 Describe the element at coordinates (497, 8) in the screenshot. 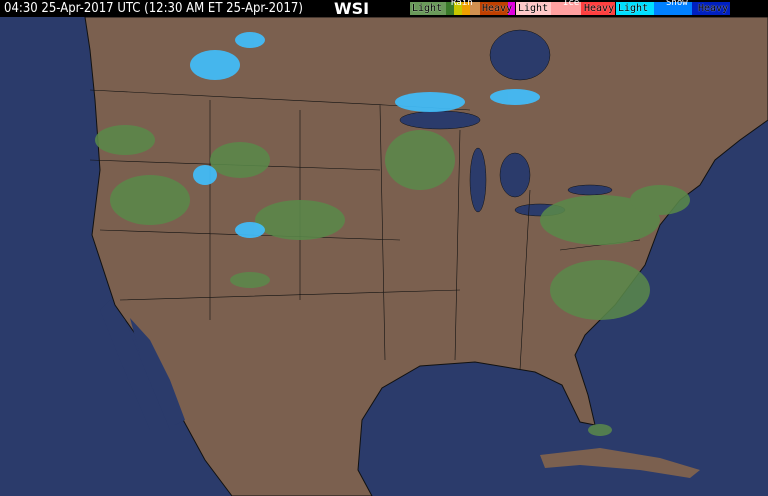

I see `rain-heavy-label: Heavy` at that location.